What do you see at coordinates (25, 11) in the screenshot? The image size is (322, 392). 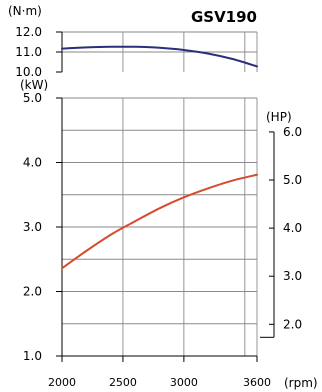 I see `torque-axis-unit: (N·m)` at bounding box center [25, 11].